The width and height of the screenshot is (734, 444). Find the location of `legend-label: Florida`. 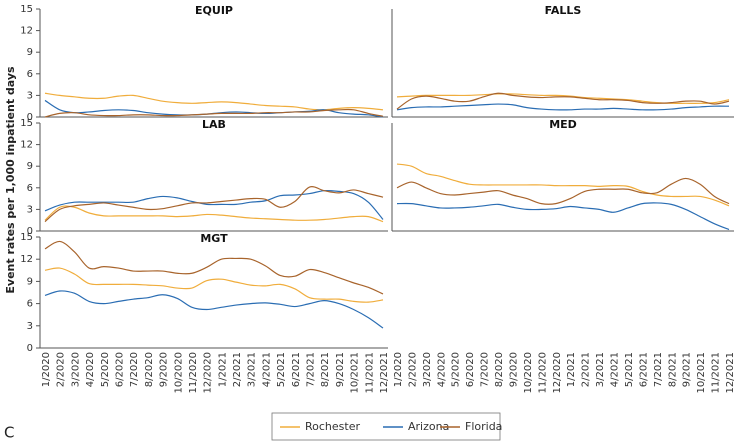

legend-label: Florida is located at coordinates (483, 426).